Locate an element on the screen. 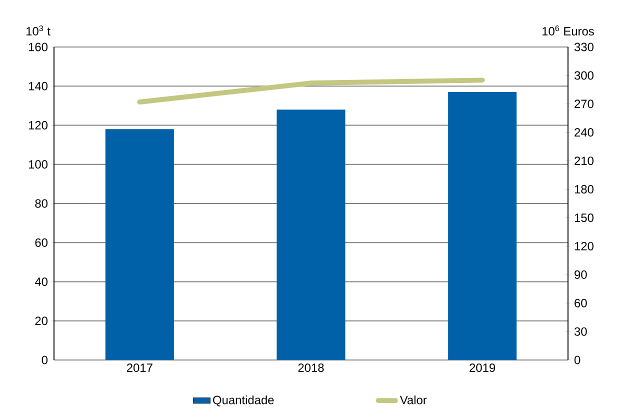 This screenshot has height=419, width=632. legend-label: Quantidade is located at coordinates (243, 400).